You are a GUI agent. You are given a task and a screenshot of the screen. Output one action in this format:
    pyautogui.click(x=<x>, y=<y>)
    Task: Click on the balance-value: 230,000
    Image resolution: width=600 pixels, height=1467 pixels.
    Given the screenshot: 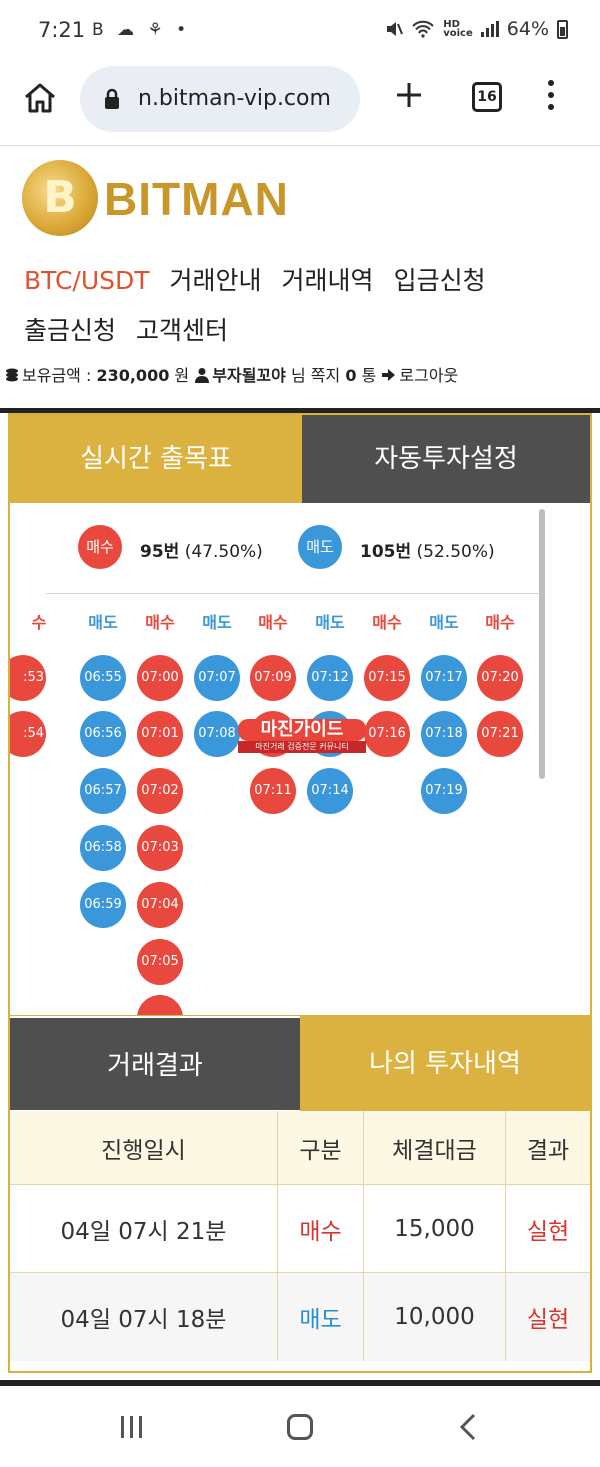 What is the action you would take?
    pyautogui.click(x=133, y=375)
    